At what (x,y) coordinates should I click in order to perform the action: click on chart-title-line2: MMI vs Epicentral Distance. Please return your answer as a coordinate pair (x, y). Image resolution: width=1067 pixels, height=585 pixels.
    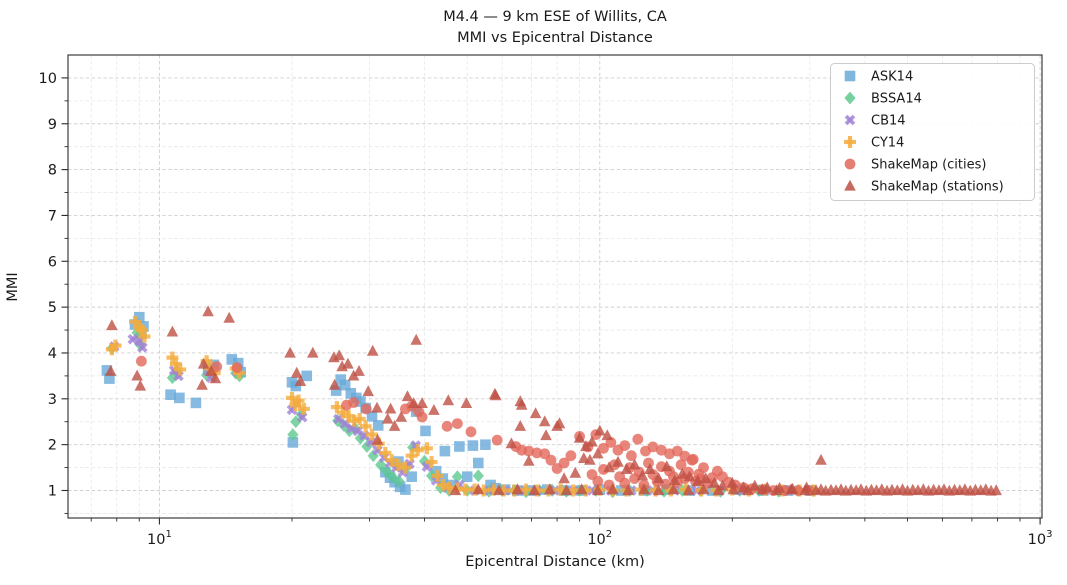
    Looking at the image, I should click on (555, 38).